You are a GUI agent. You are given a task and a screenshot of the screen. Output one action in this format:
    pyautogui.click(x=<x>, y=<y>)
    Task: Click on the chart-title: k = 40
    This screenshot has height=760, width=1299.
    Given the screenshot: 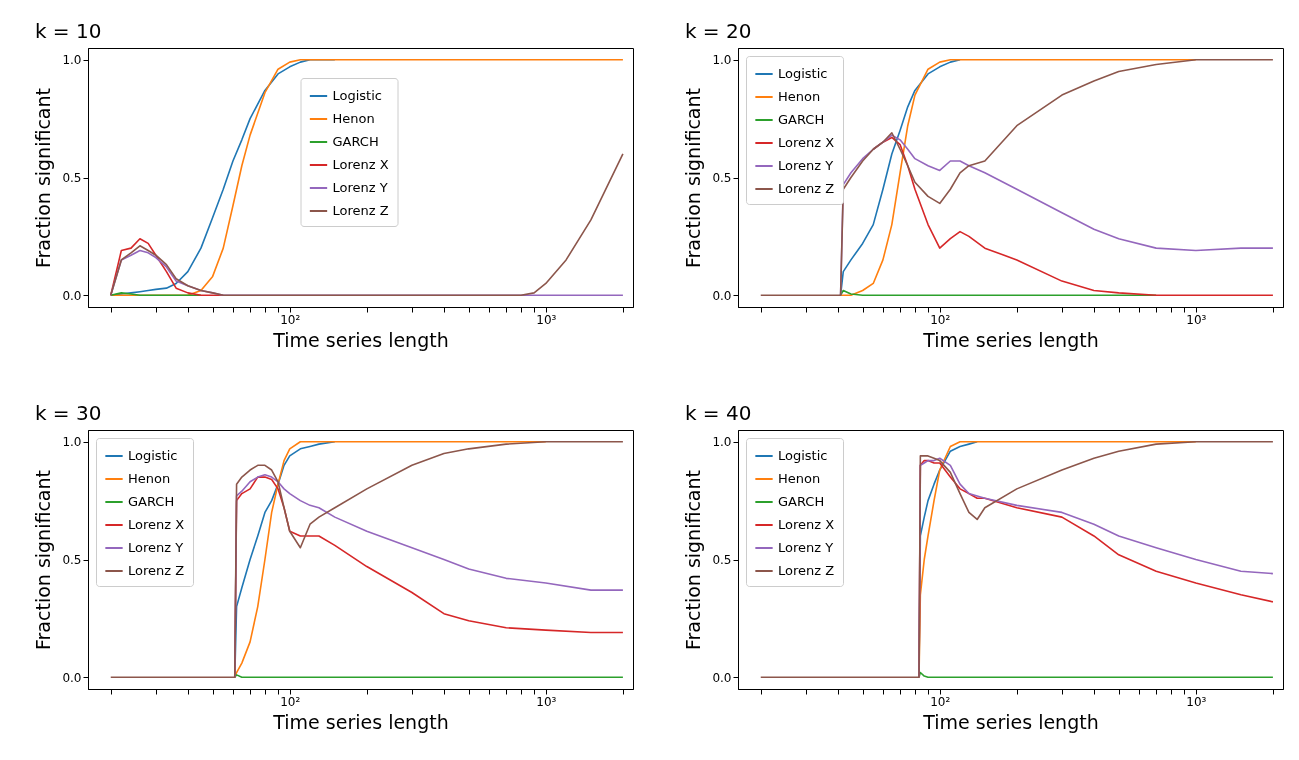 What is the action you would take?
    pyautogui.click(x=718, y=413)
    